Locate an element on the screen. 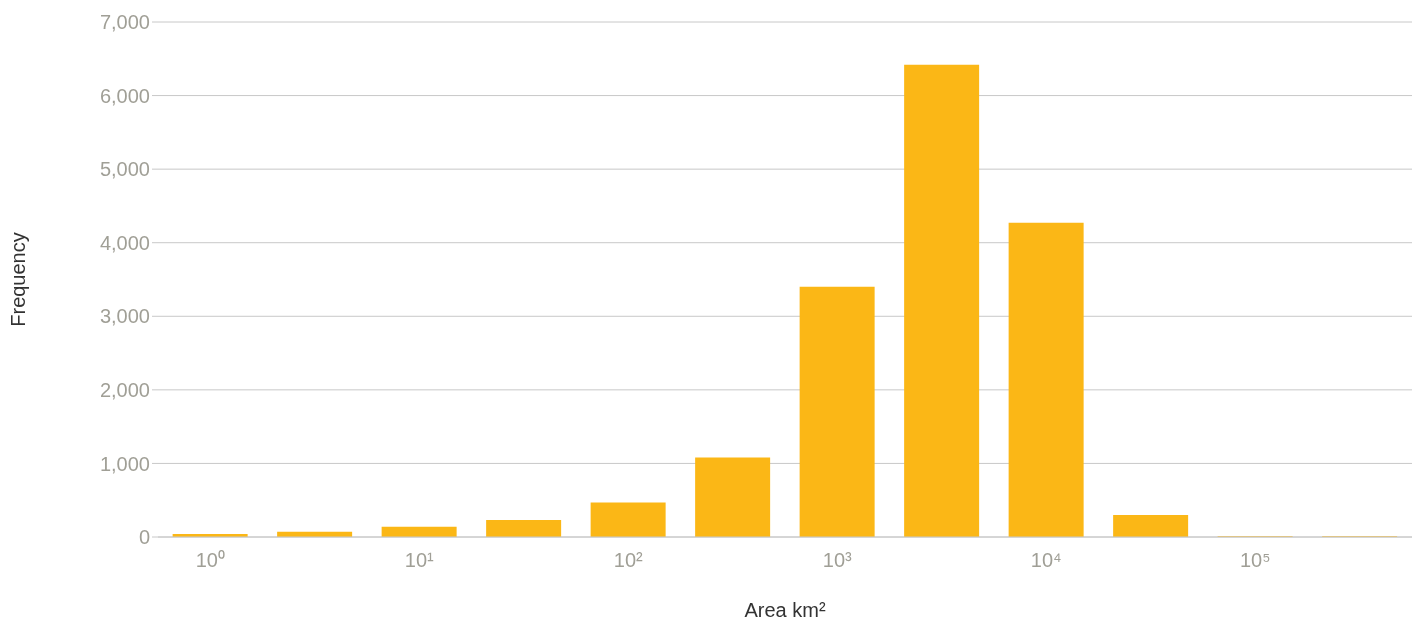 This screenshot has height=635, width=1424. y-tick-label: 4,000 is located at coordinates (124, 242).